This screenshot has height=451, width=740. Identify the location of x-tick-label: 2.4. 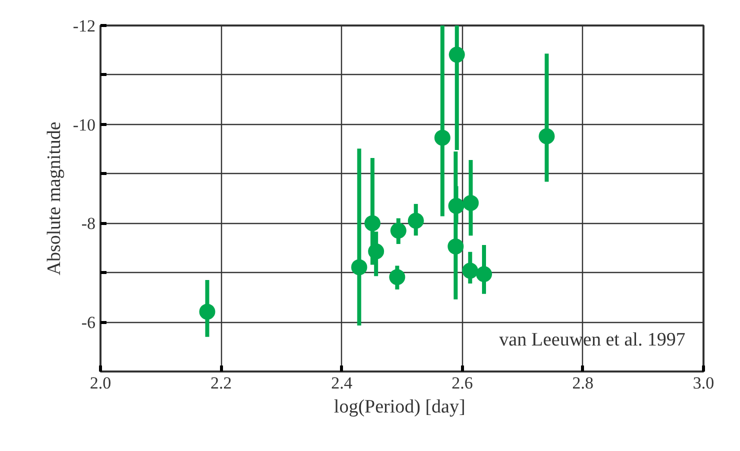
(342, 383).